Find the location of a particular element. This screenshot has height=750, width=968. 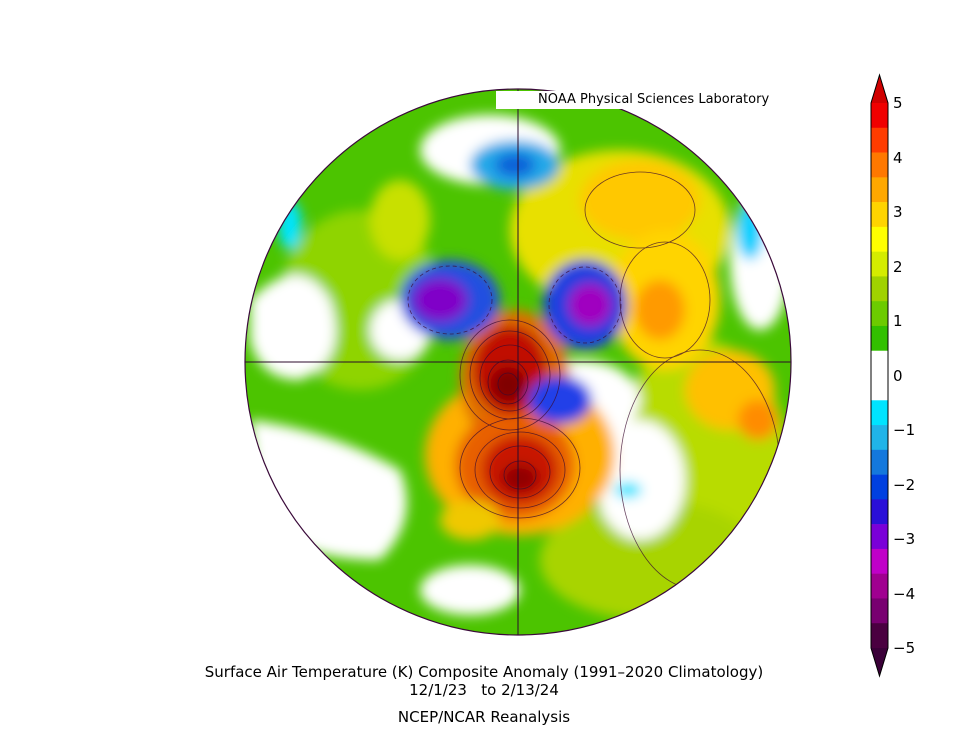

colorbar-tick-label: −1 is located at coordinates (904, 430).